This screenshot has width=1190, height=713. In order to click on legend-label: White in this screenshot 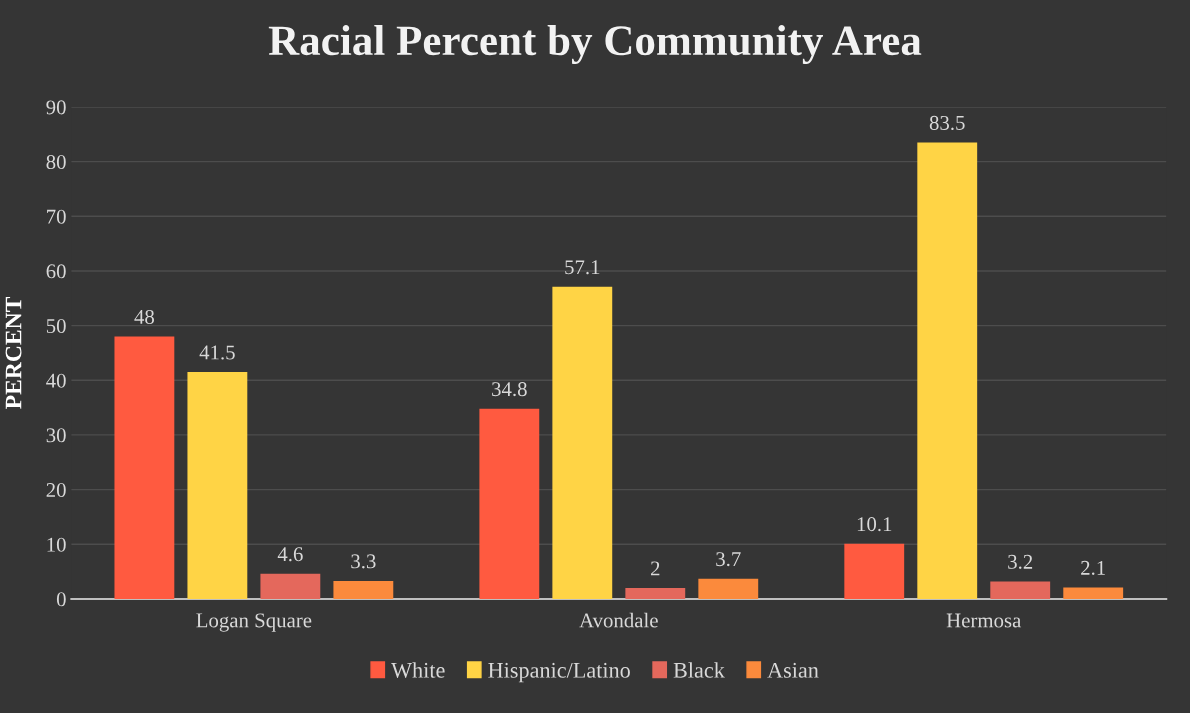, I will do `click(418, 670)`.